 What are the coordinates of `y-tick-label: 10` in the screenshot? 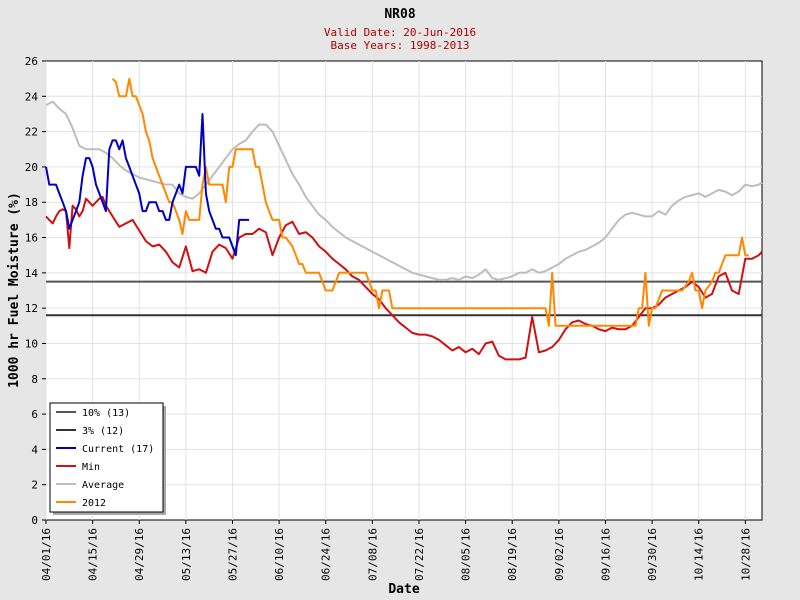 It's located at (31, 343).